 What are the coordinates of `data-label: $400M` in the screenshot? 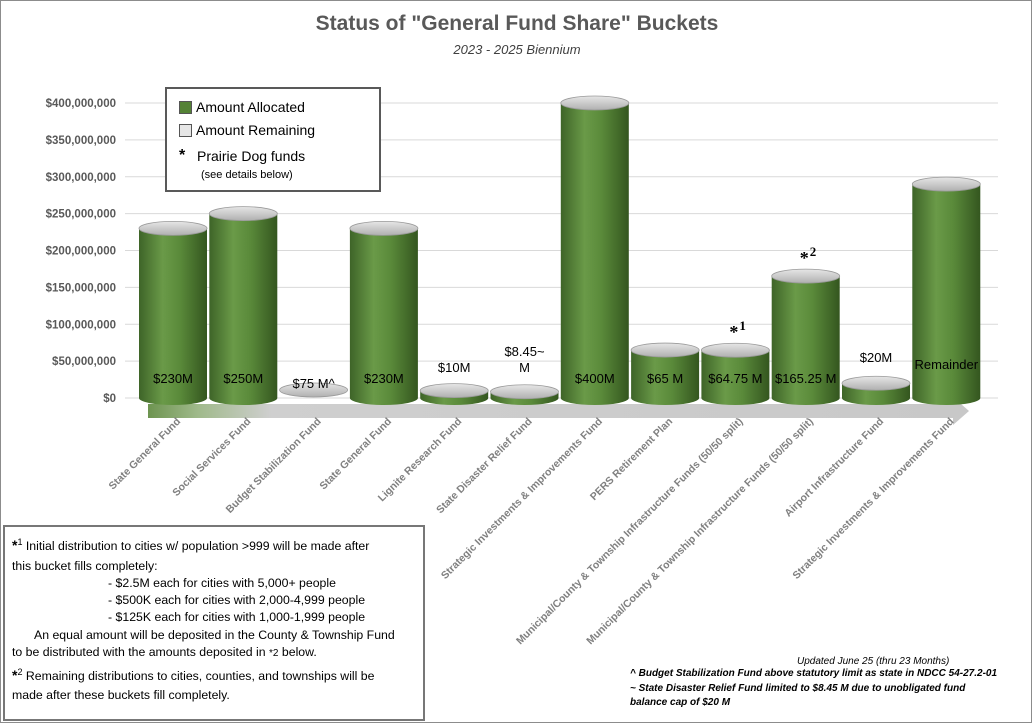 It's located at (595, 378).